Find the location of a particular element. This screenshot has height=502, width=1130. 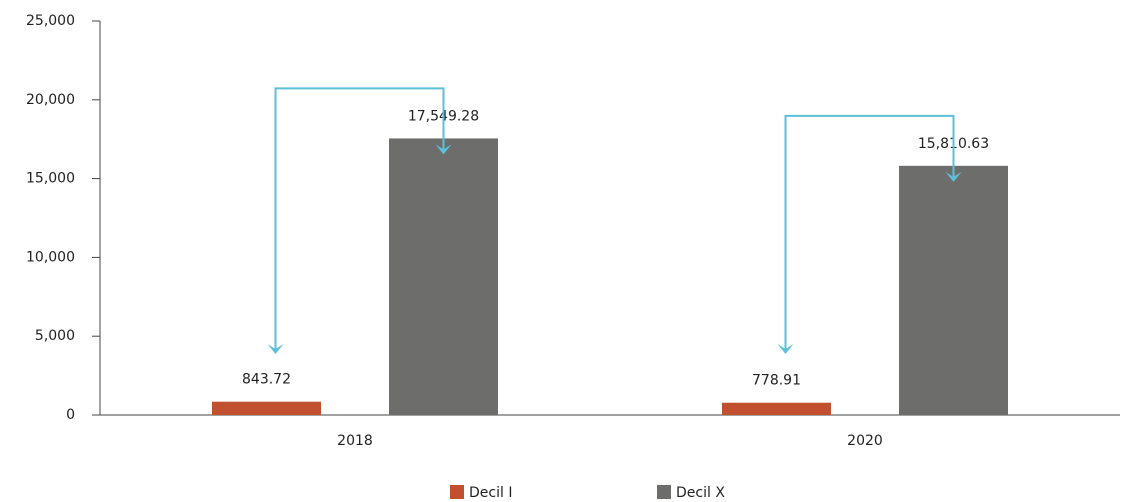

legend-label: Decil I is located at coordinates (490, 493).